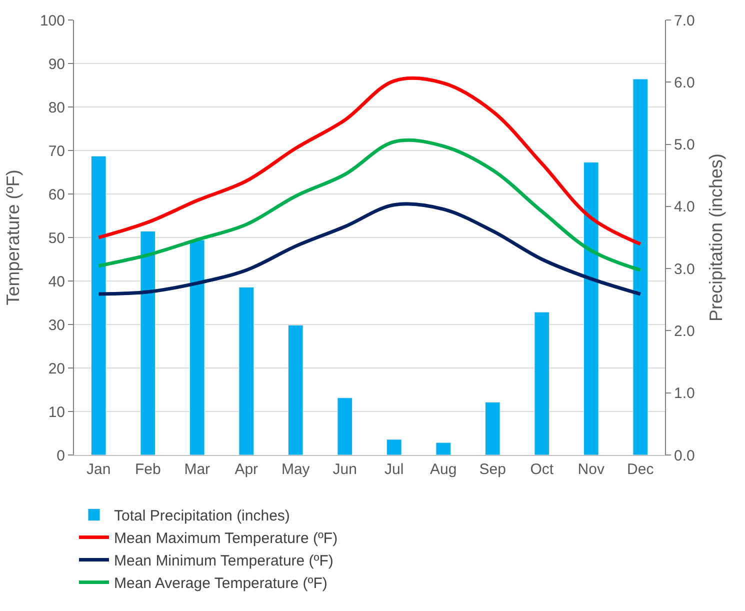  What do you see at coordinates (684, 331) in the screenshot?
I see `y2-tick-label: 2.0` at bounding box center [684, 331].